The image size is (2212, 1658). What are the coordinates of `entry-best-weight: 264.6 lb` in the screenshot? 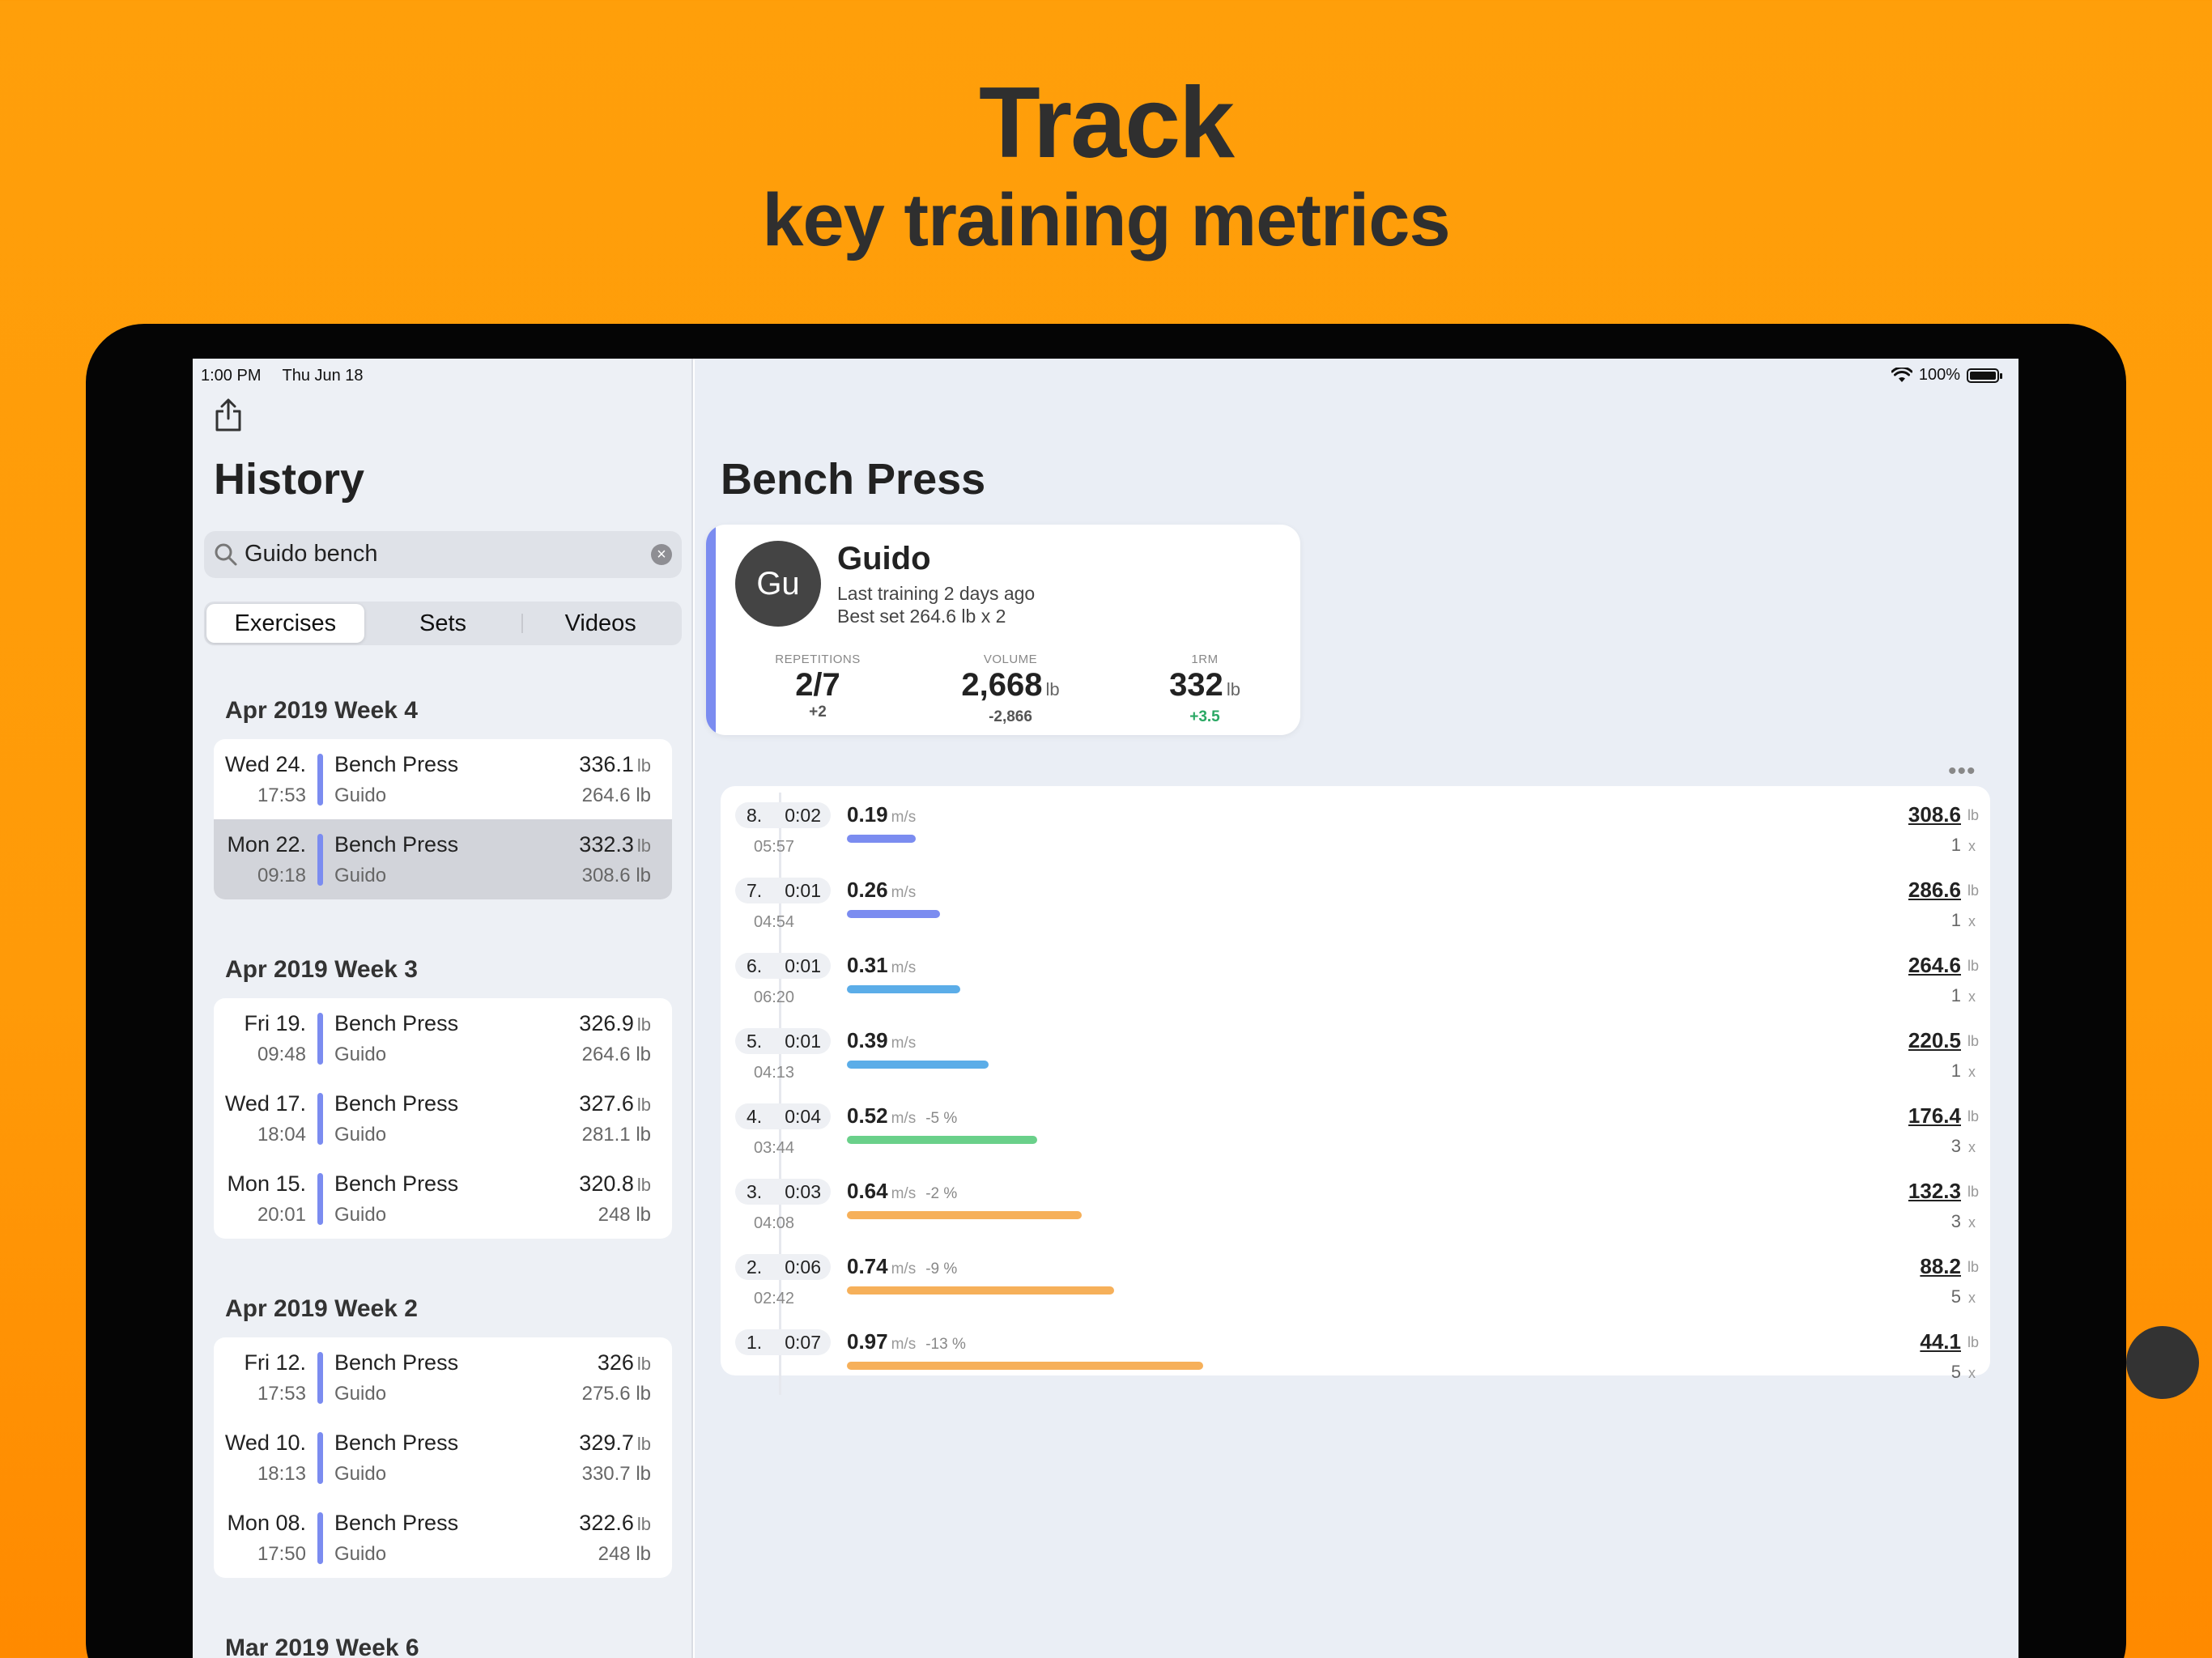 It's located at (616, 795).